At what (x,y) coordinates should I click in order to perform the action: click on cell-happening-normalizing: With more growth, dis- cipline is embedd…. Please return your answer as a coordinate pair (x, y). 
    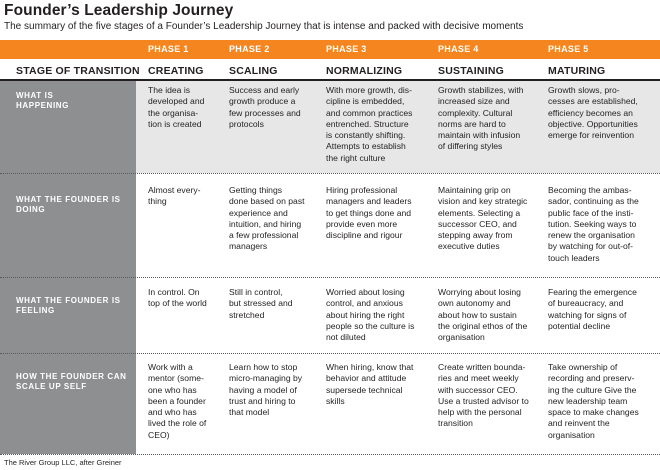
    Looking at the image, I should click on (369, 124).